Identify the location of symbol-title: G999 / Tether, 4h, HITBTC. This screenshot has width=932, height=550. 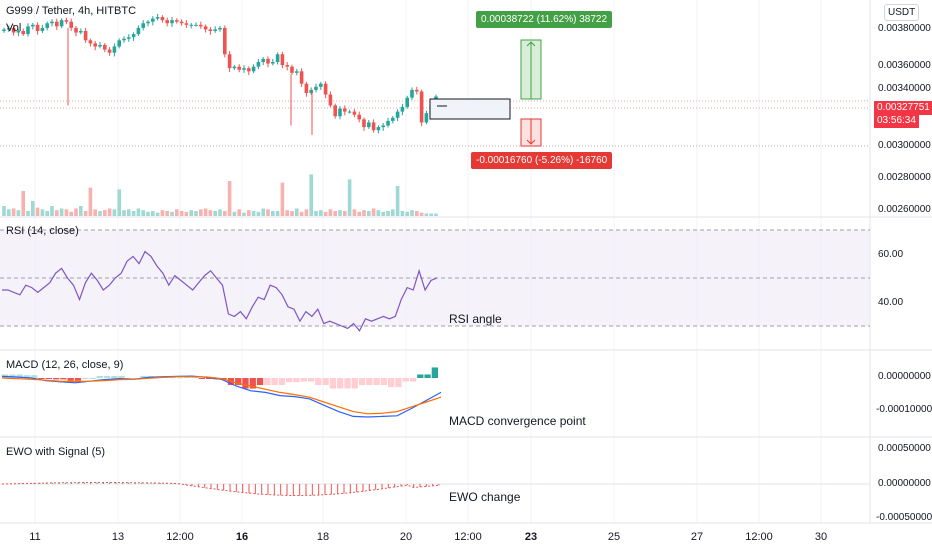
(71, 11).